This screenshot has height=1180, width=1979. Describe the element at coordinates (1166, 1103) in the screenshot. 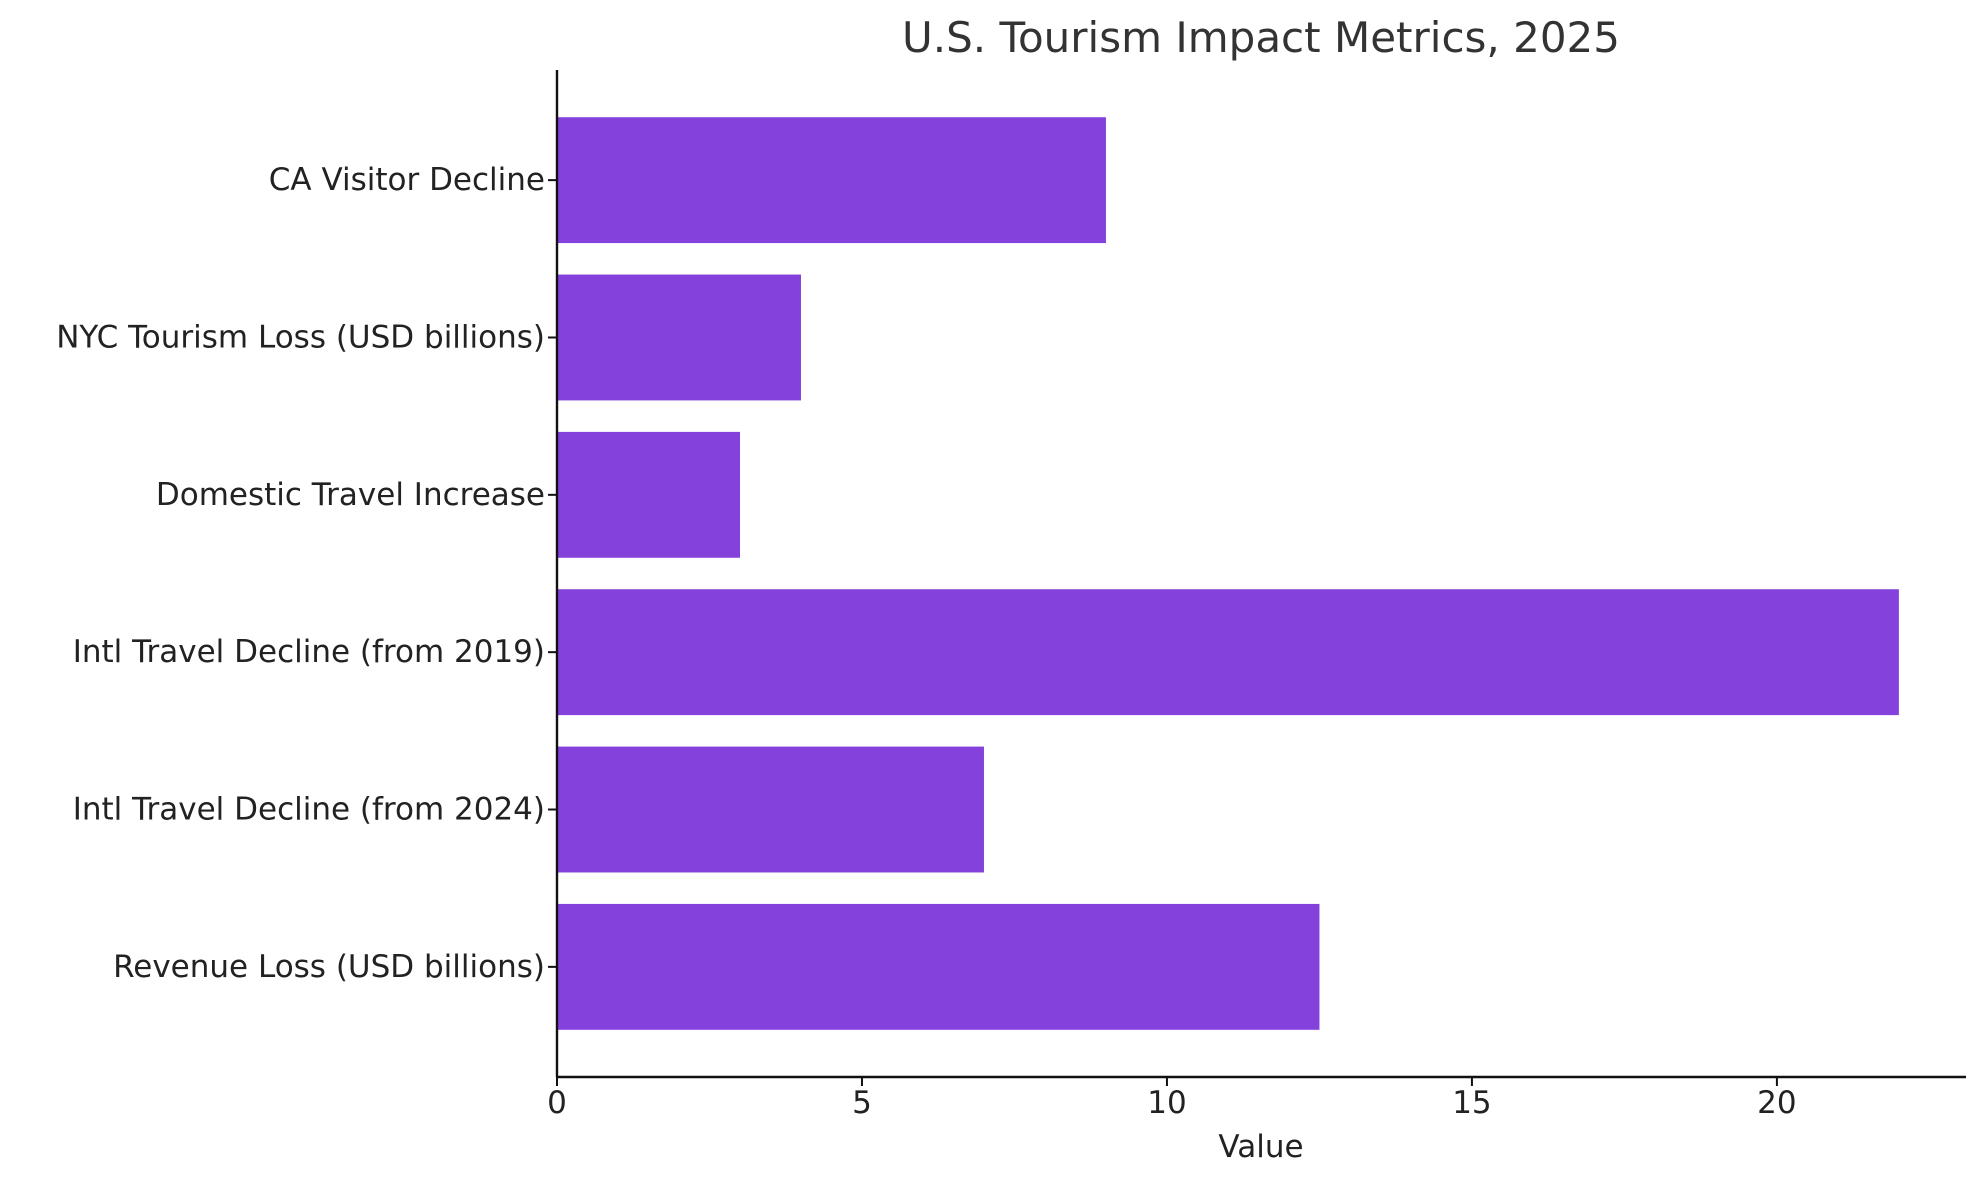

I see `x-tick-label: 10` at that location.